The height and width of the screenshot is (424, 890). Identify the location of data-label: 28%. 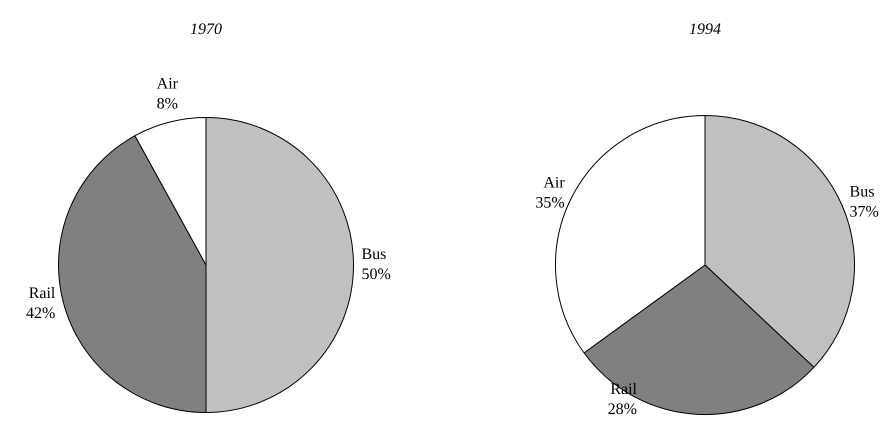
(622, 409).